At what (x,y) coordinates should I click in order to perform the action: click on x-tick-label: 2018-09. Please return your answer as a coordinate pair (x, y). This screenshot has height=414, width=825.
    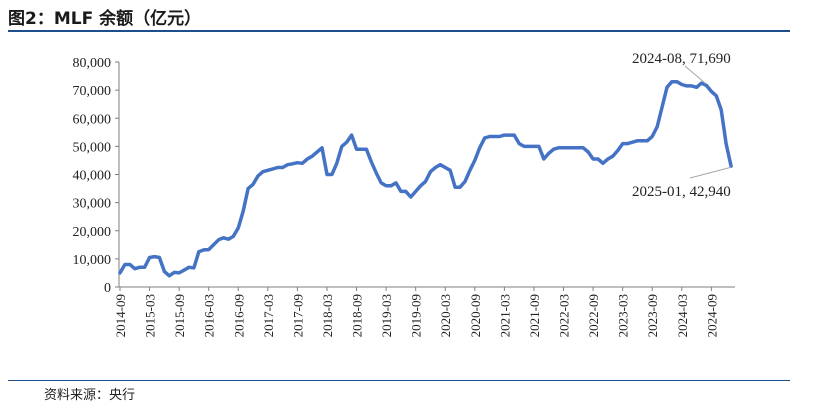
    Looking at the image, I should click on (357, 315).